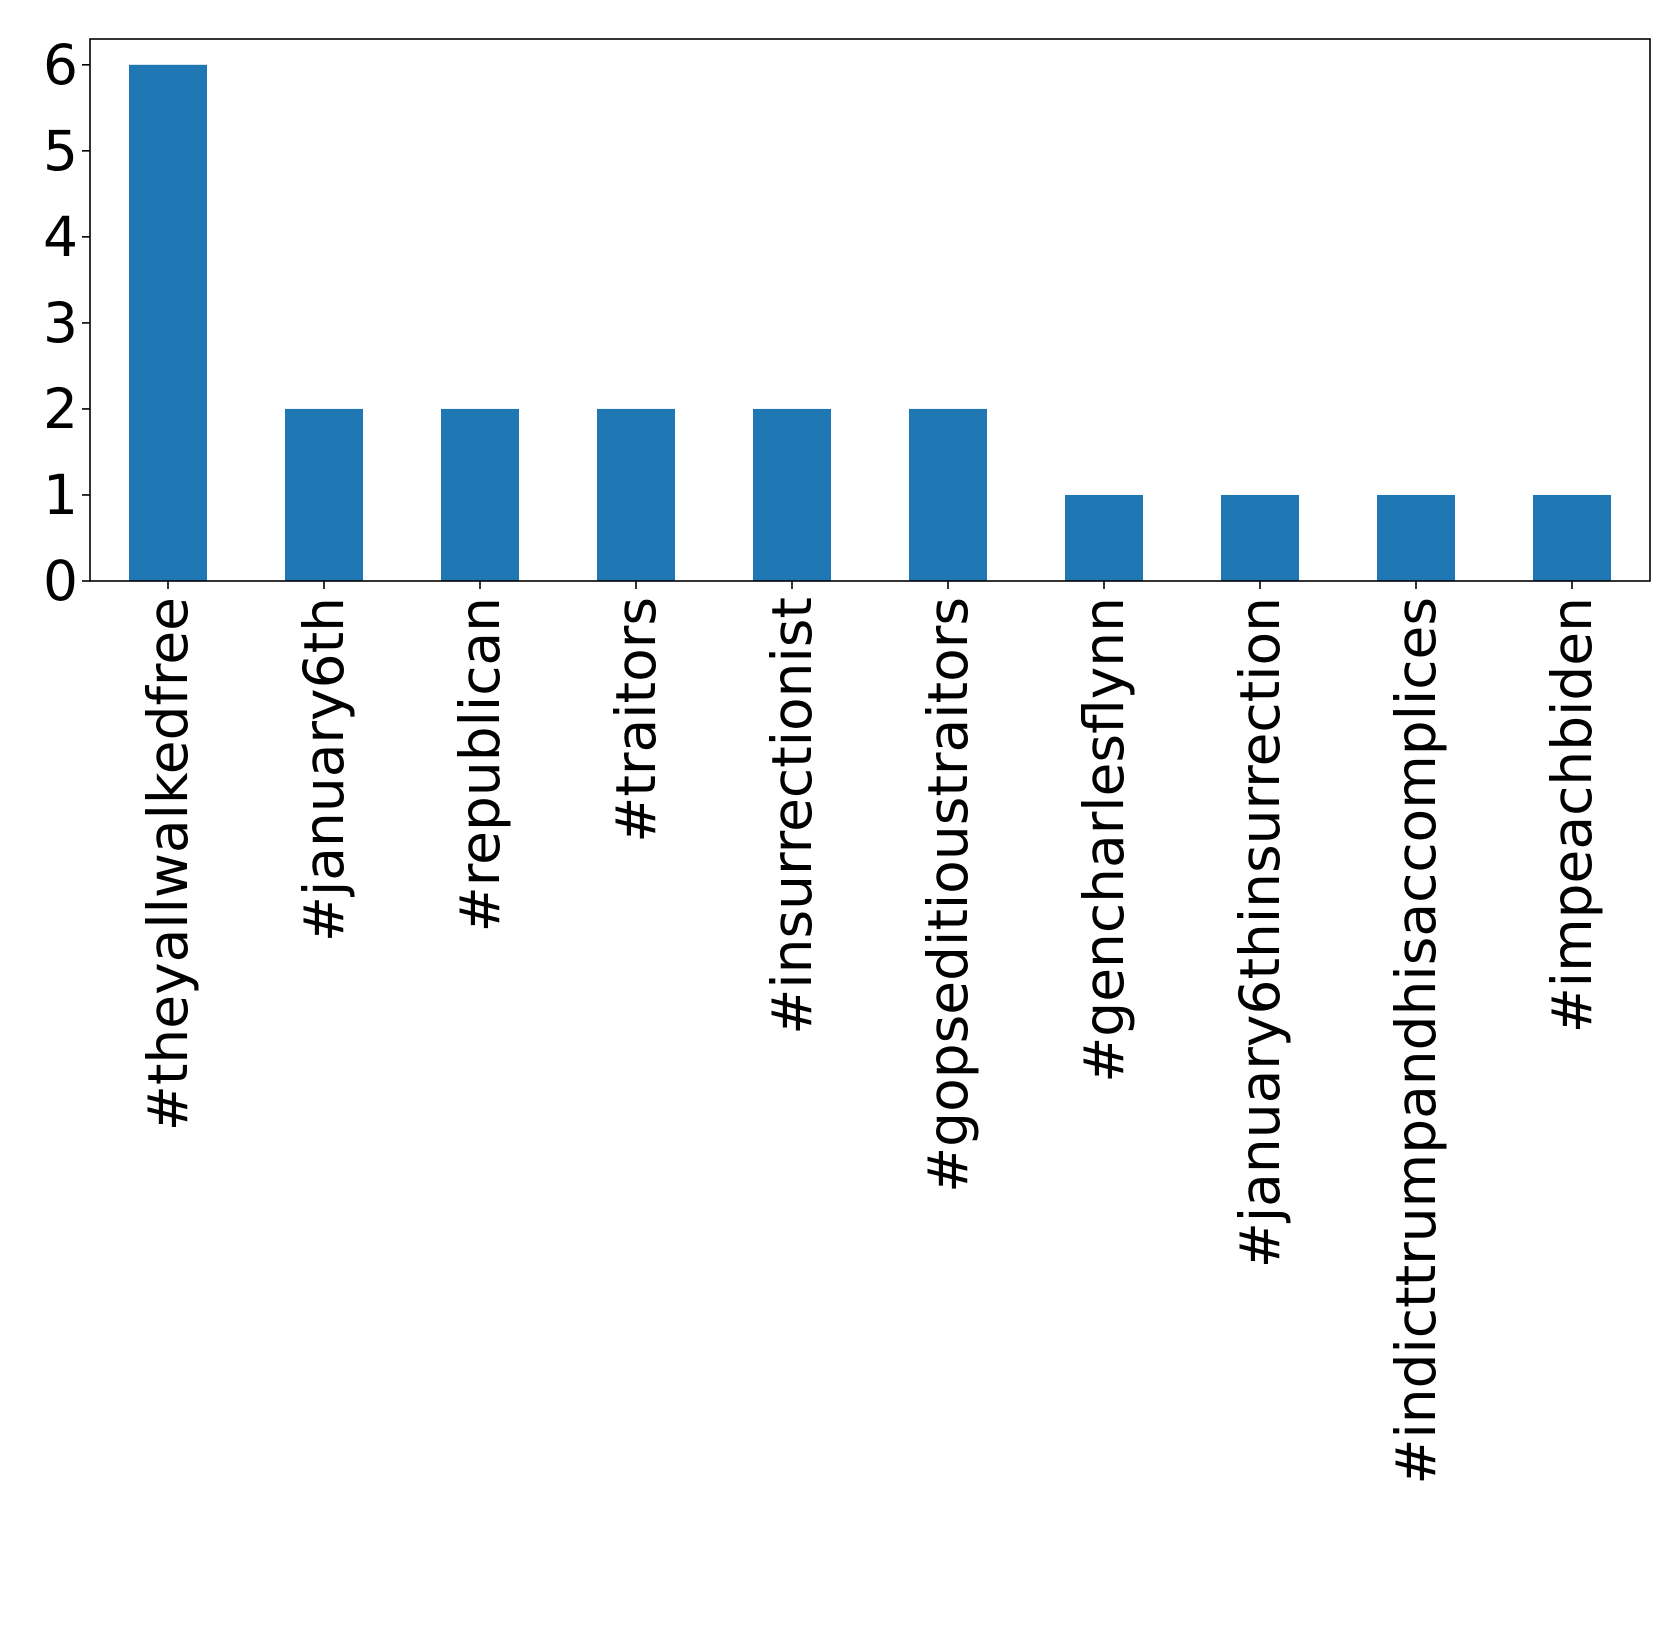 This screenshot has height=1636, width=1679. I want to click on y-axis: 0 1 2 3 4 5 6, so click(66, 323).